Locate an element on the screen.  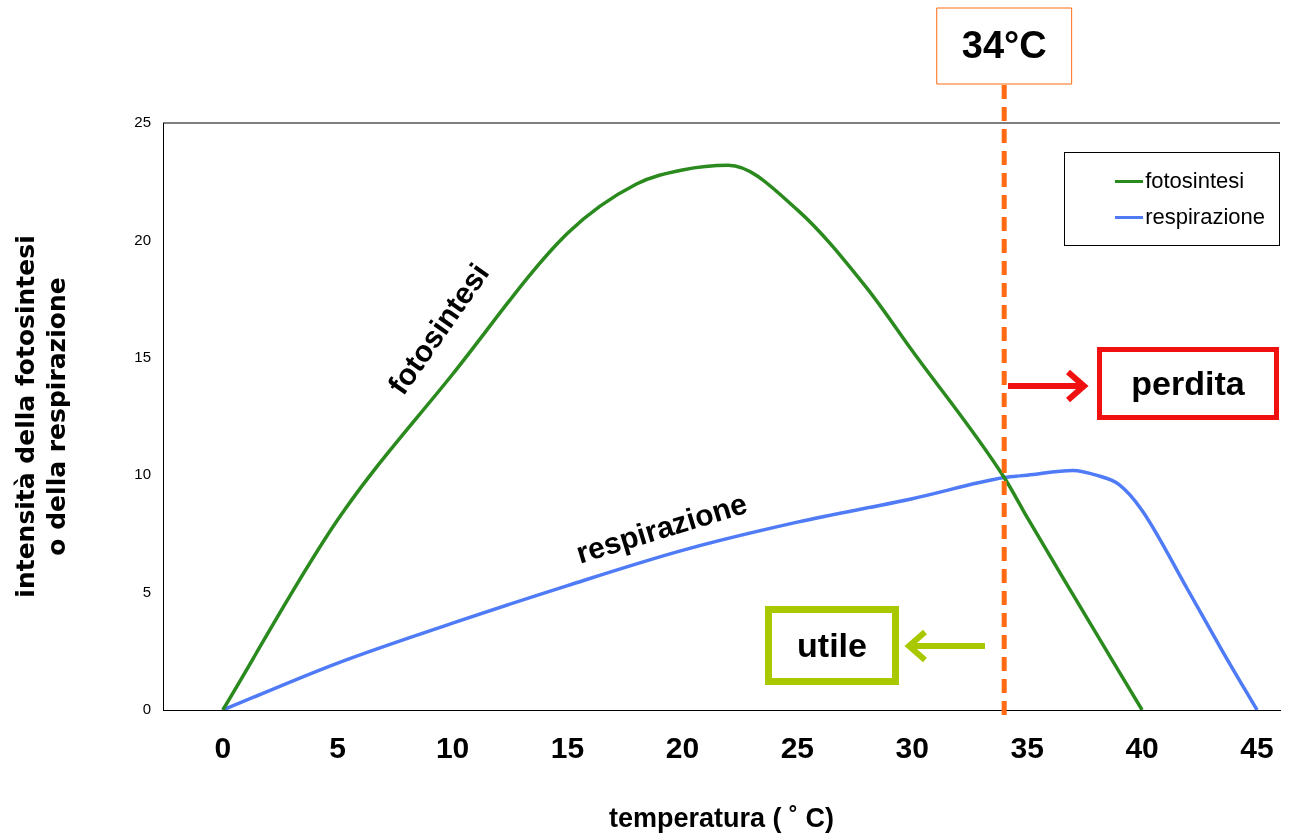
x-tick-label: 20 is located at coordinates (682, 748).